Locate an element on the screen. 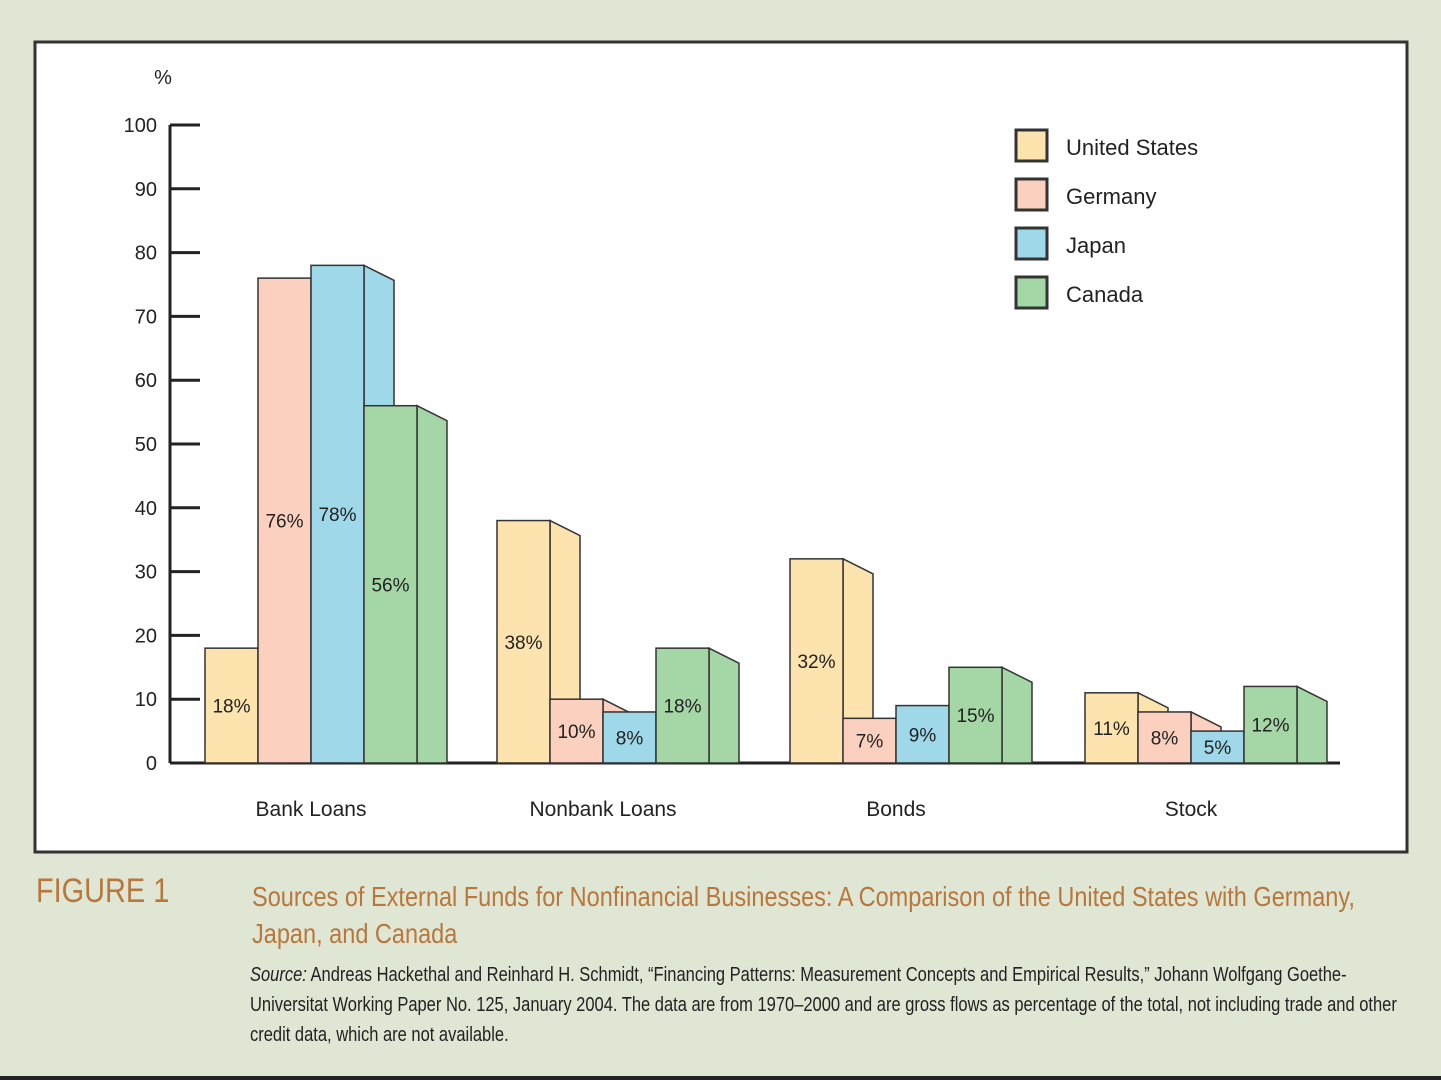 The image size is (1441, 1080). data-label: 56% is located at coordinates (390, 585).